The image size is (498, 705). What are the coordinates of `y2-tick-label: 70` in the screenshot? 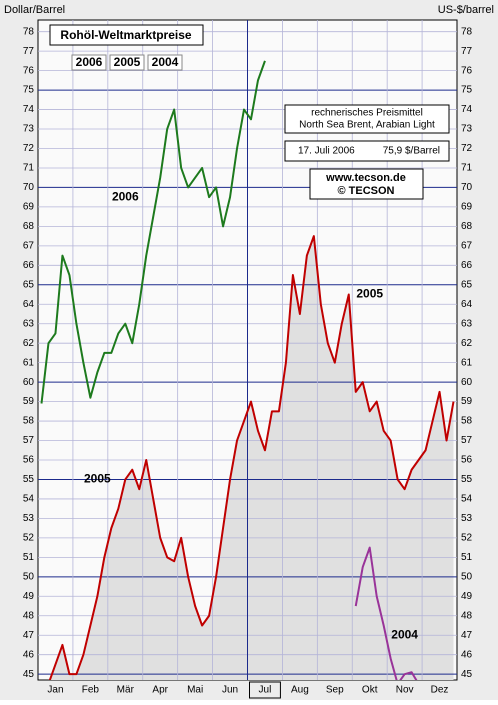 It's located at (467, 187).